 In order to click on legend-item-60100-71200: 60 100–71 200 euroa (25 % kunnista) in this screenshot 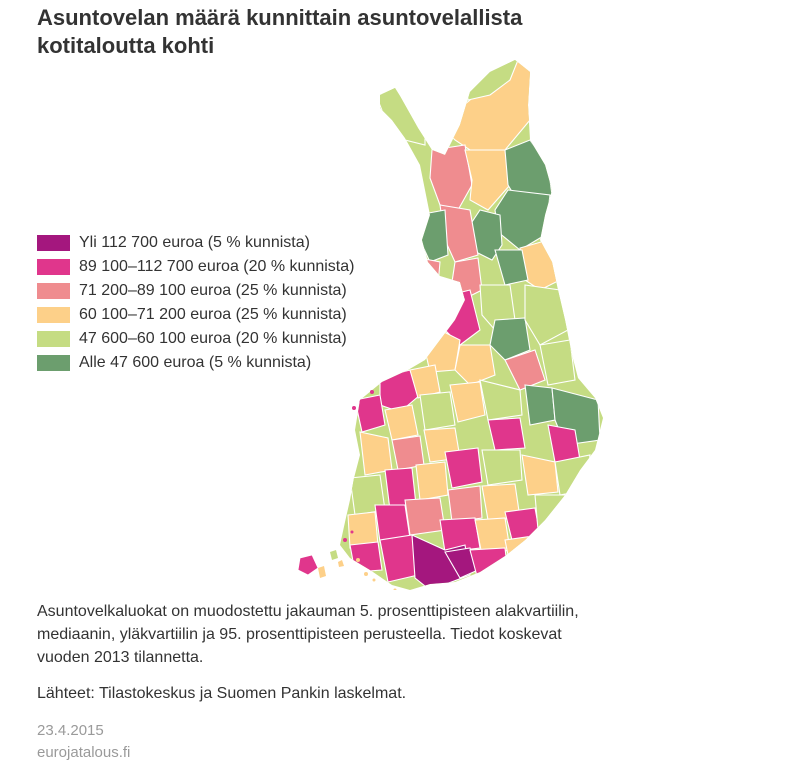, I will do `click(195, 315)`.